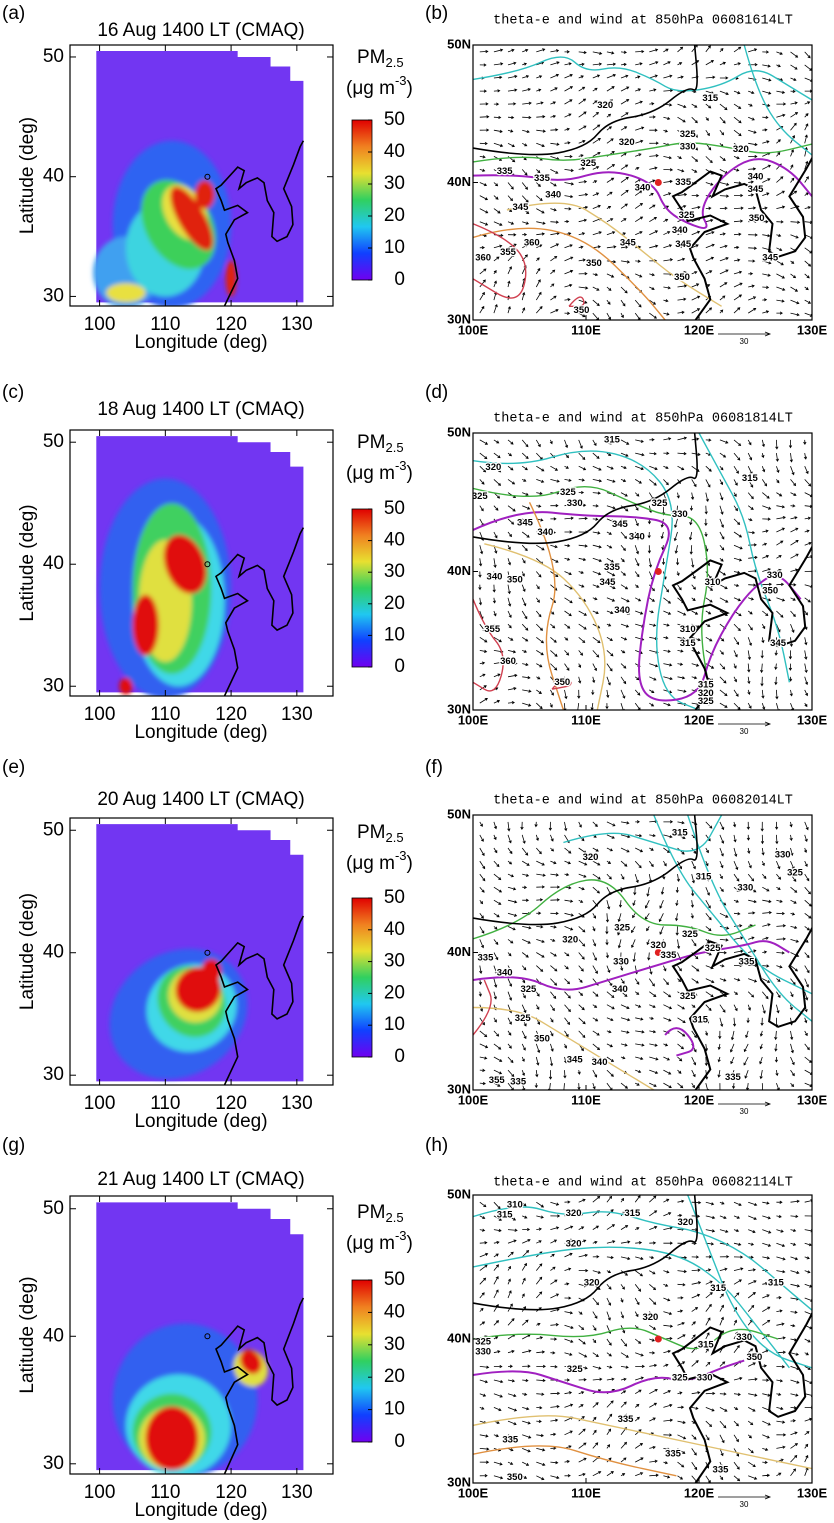  I want to click on wind-arrows, so click(645, 573).